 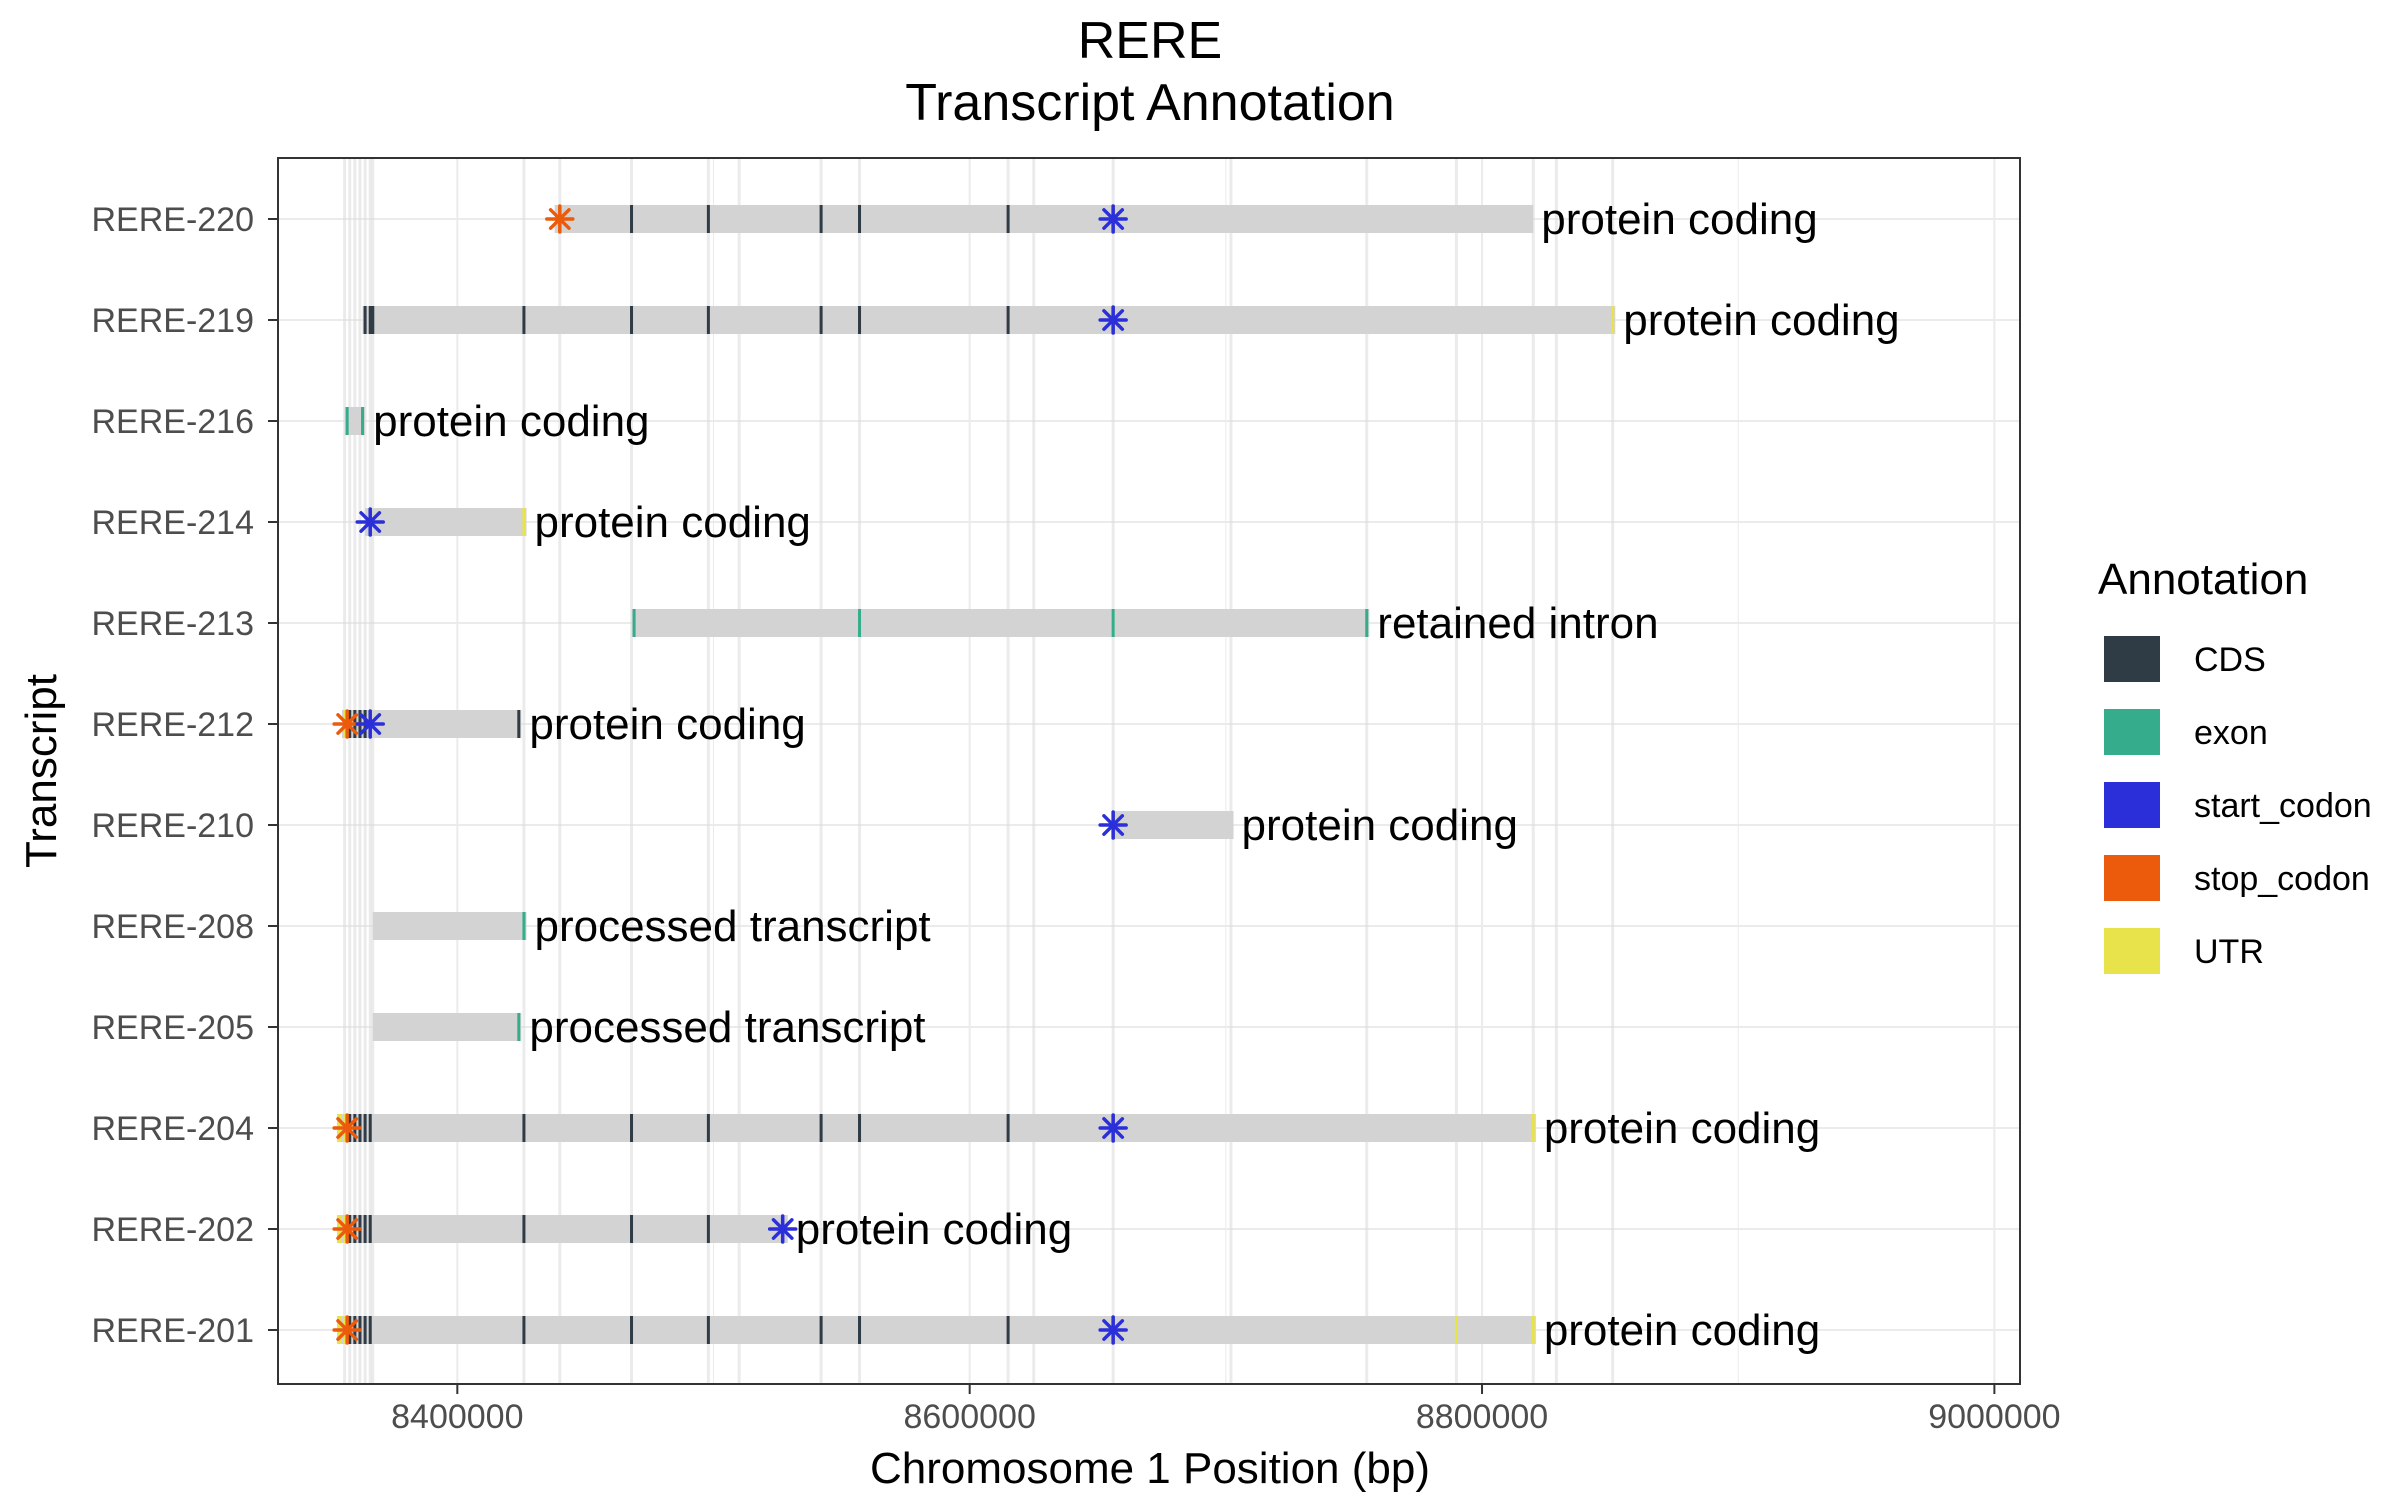 I want to click on y-tick-label: RERE-219, so click(x=172, y=321).